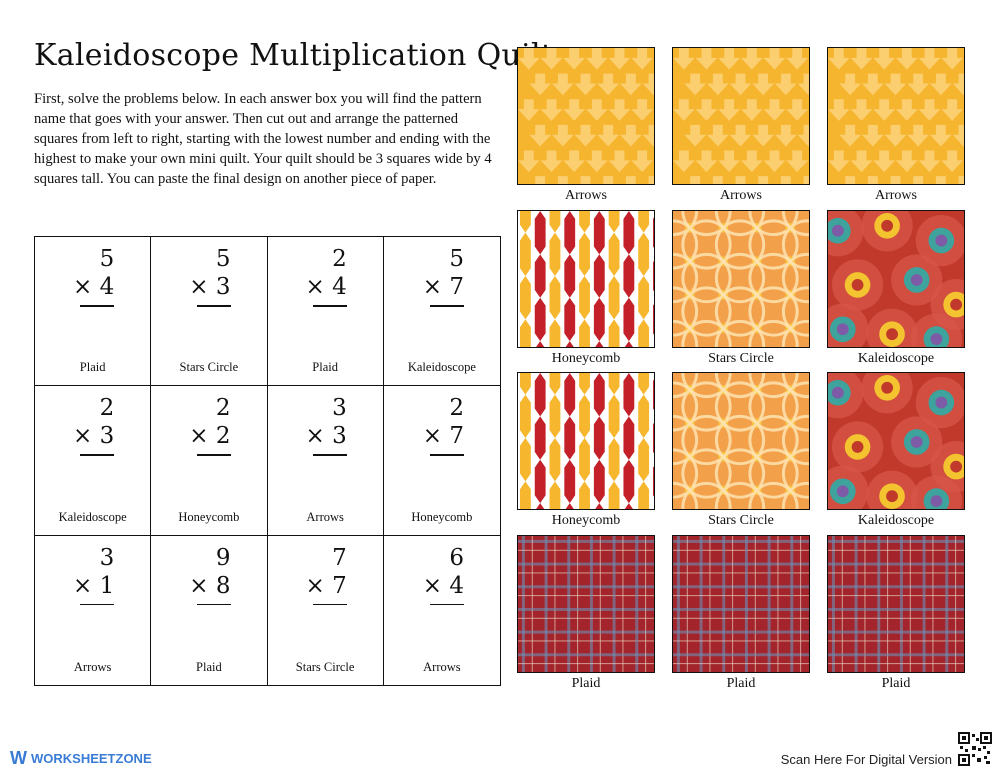 This screenshot has width=1000, height=772. I want to click on problem-cell: 5 × 7 Kaleidoscope, so click(441, 312).